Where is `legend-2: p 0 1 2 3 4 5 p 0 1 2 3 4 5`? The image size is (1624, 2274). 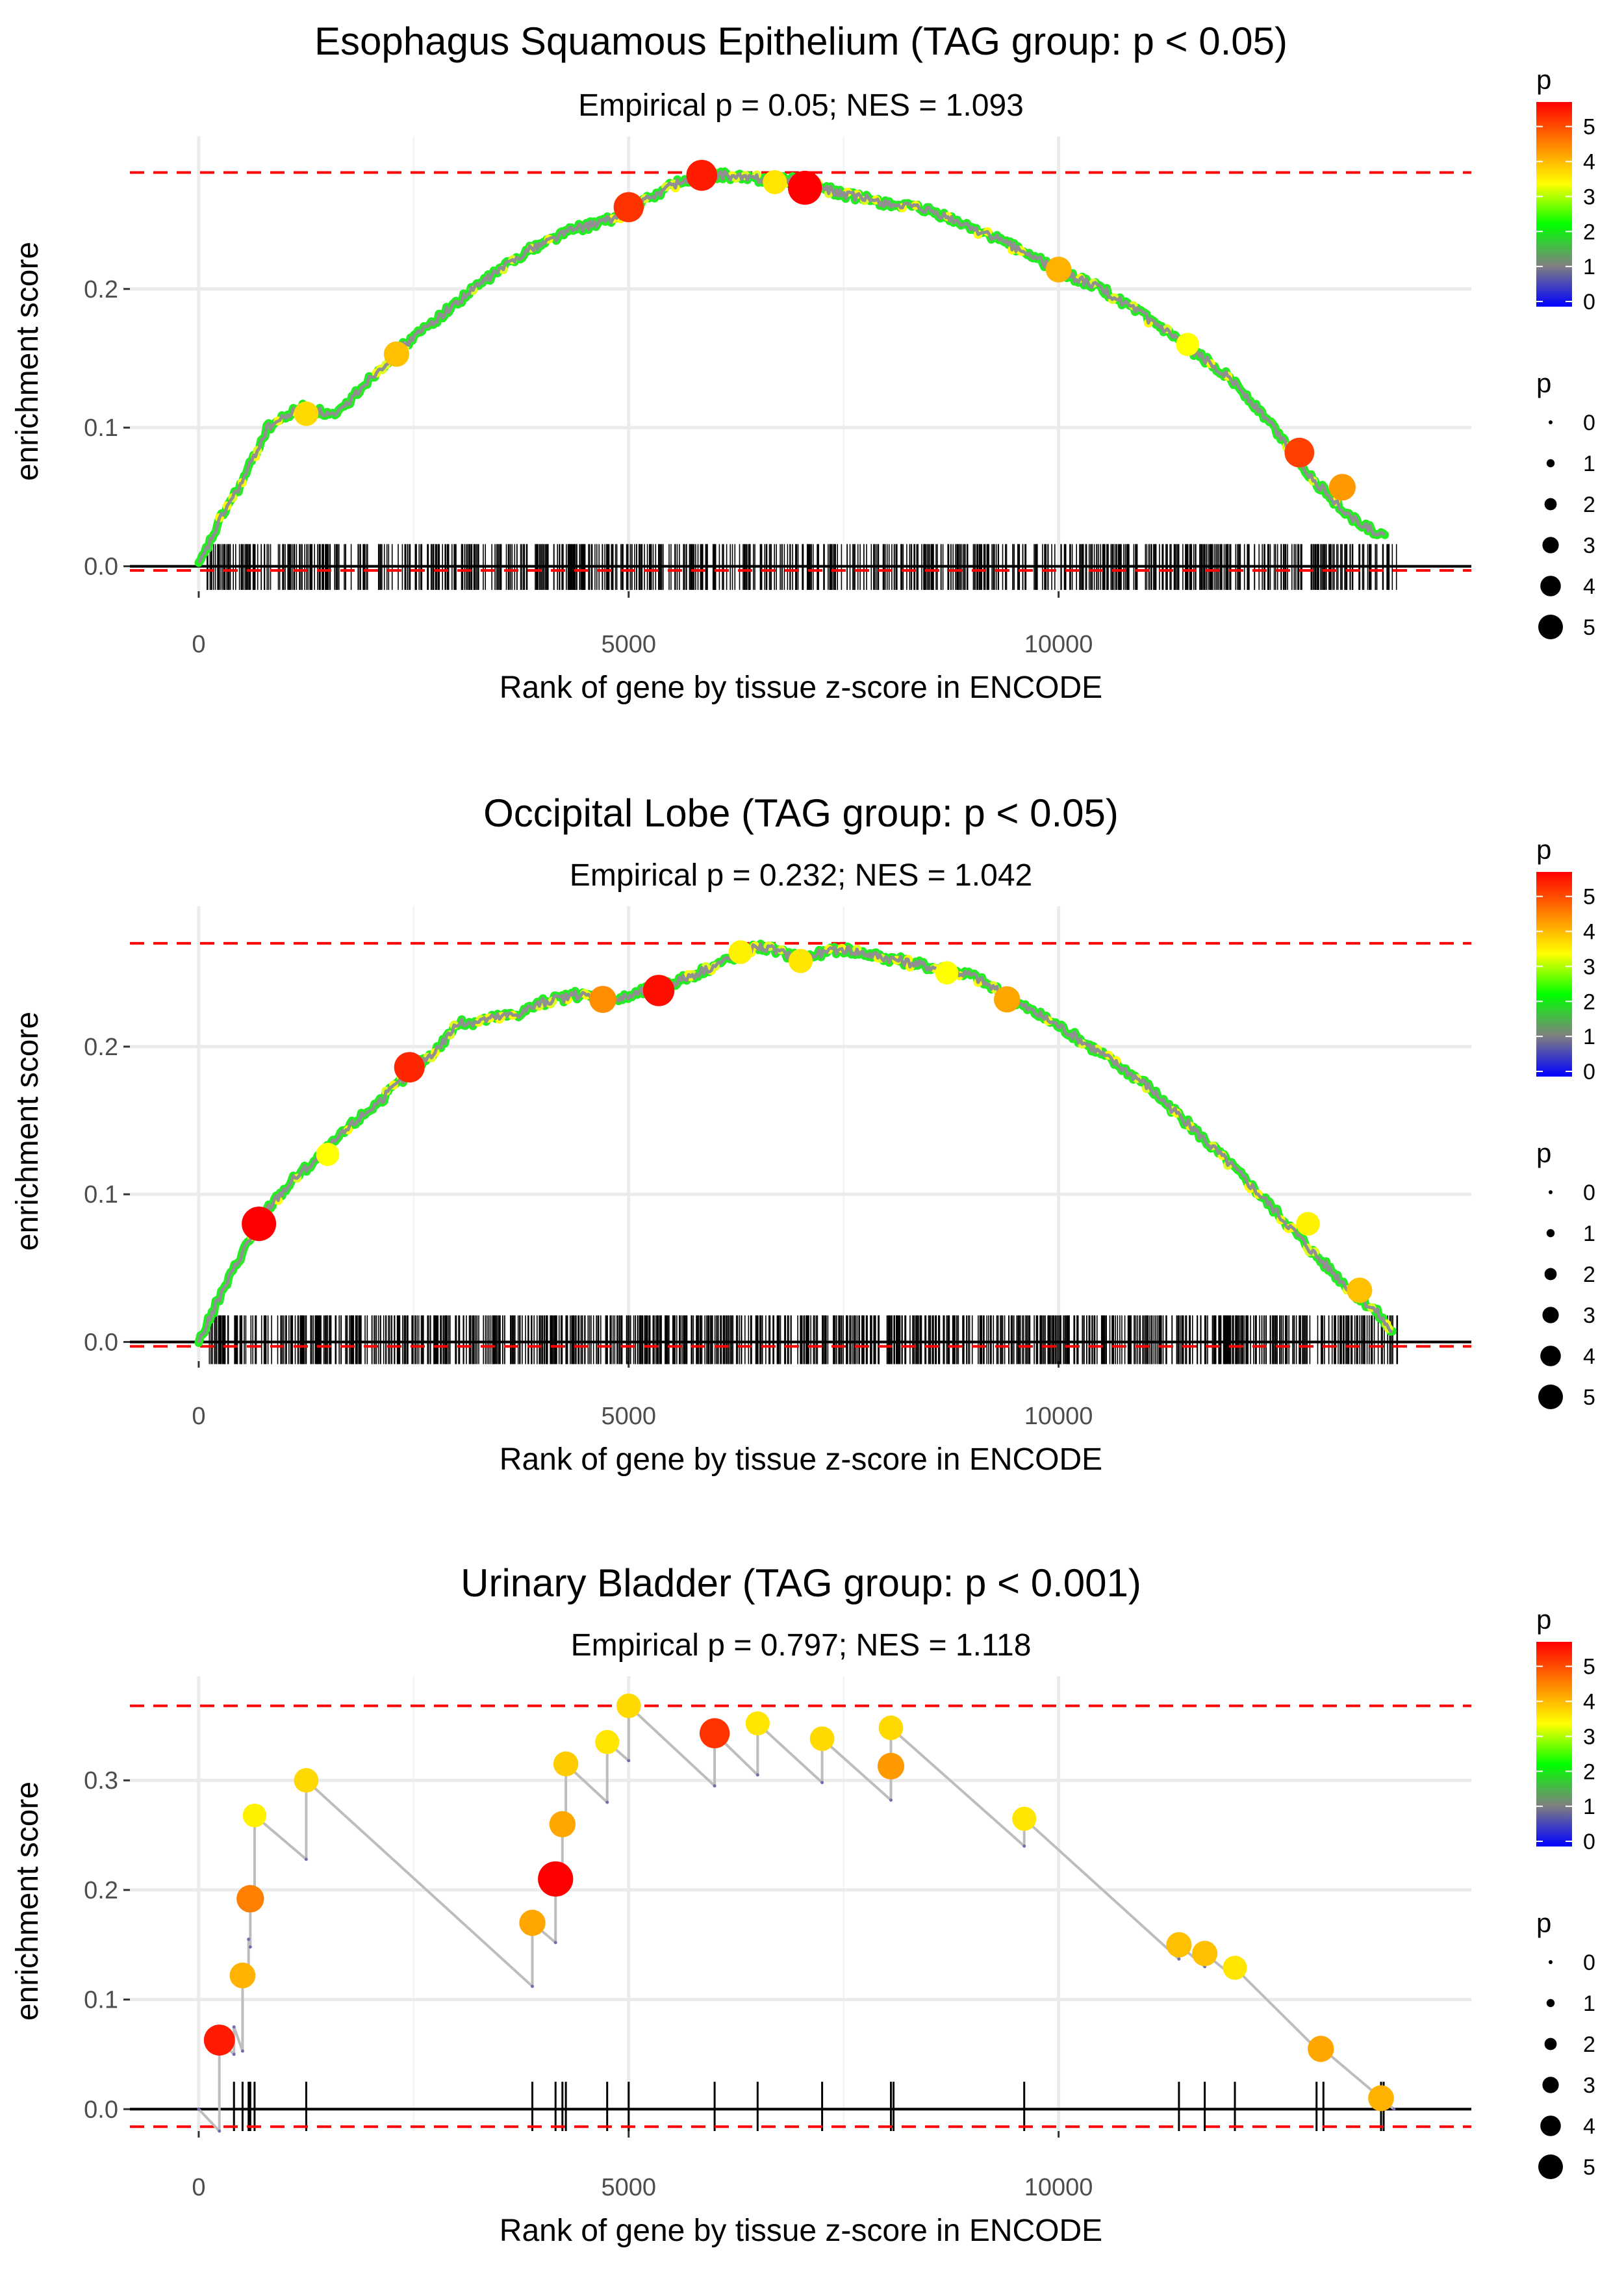 legend-2: p 0 1 2 3 4 5 p 0 1 2 3 4 5 is located at coordinates (1565, 1122).